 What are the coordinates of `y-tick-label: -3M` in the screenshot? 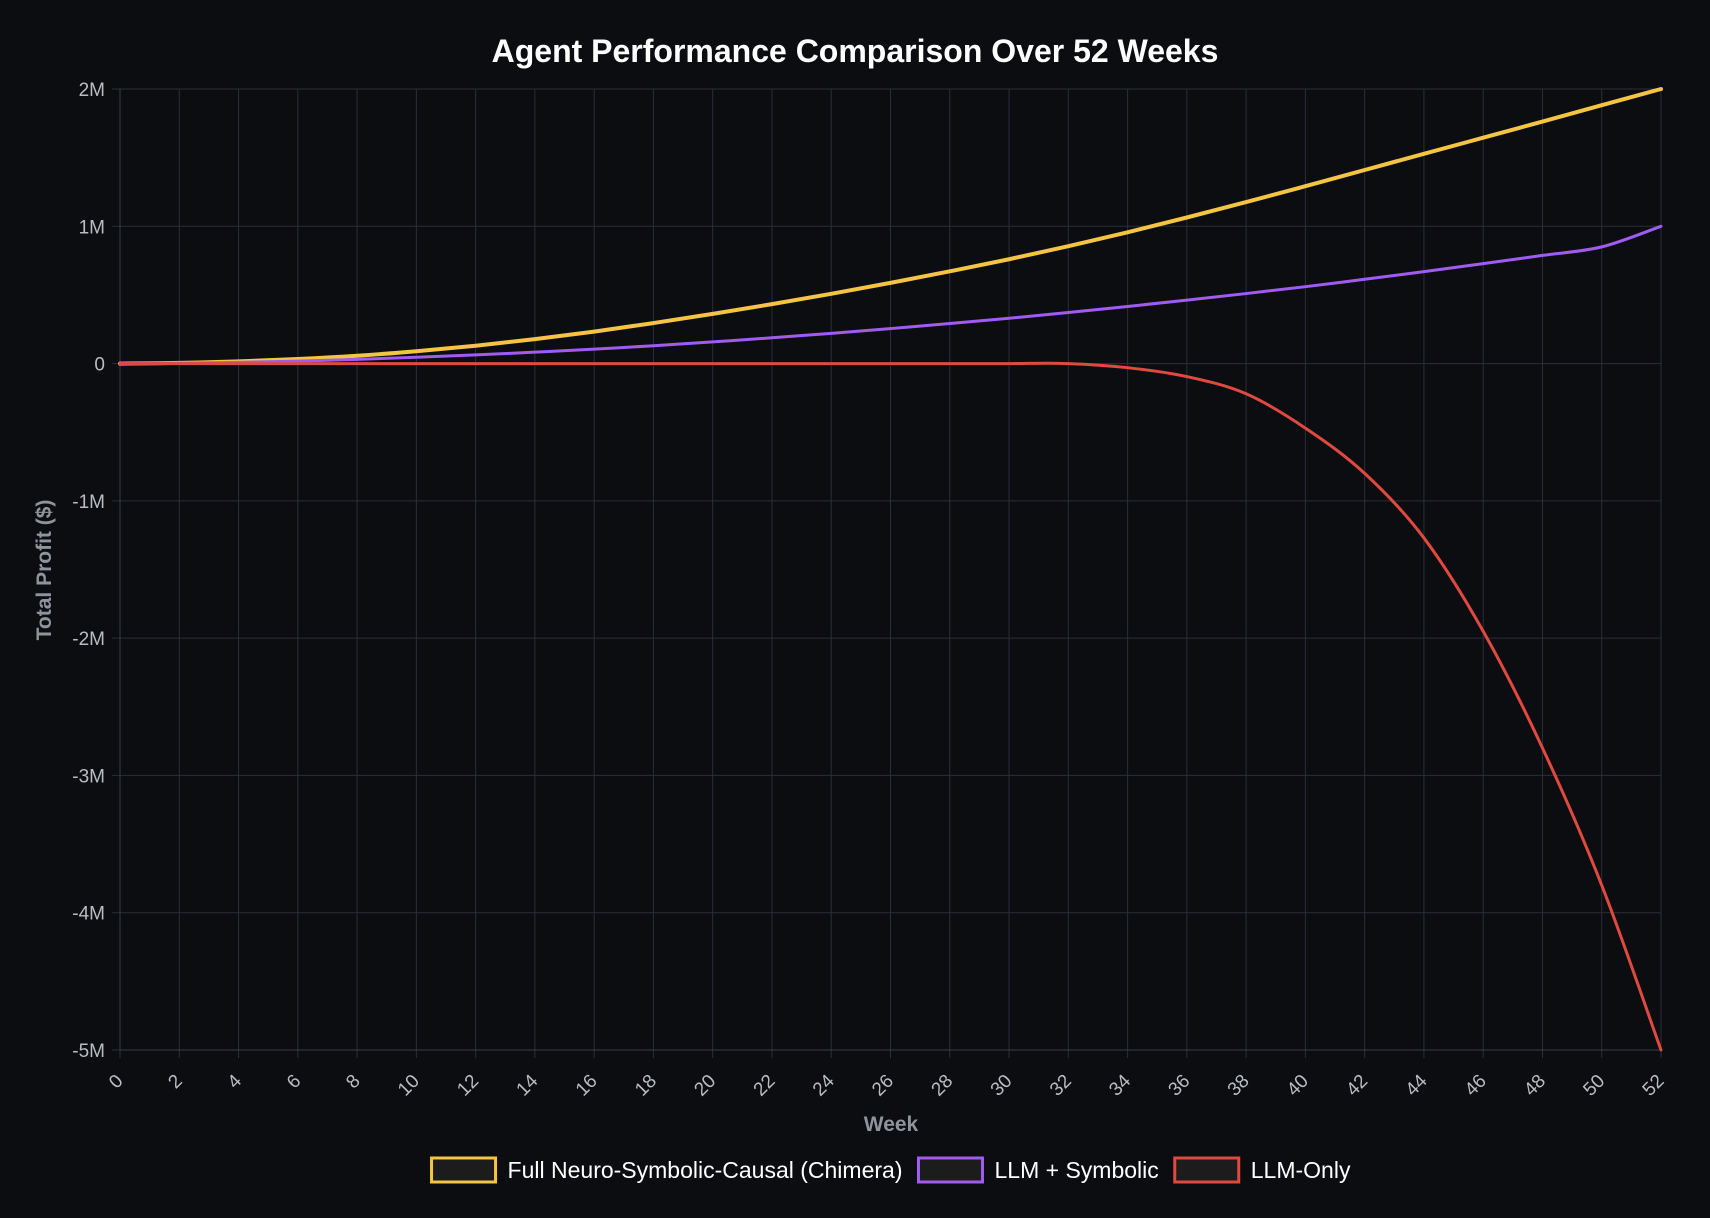 It's located at (88, 776).